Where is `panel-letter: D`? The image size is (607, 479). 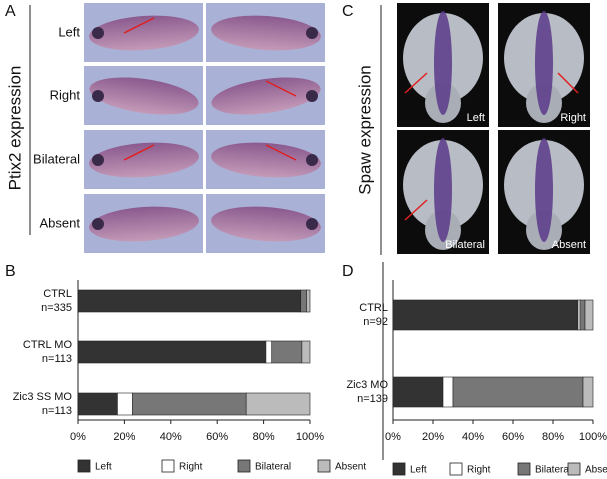 panel-letter: D is located at coordinates (348, 271).